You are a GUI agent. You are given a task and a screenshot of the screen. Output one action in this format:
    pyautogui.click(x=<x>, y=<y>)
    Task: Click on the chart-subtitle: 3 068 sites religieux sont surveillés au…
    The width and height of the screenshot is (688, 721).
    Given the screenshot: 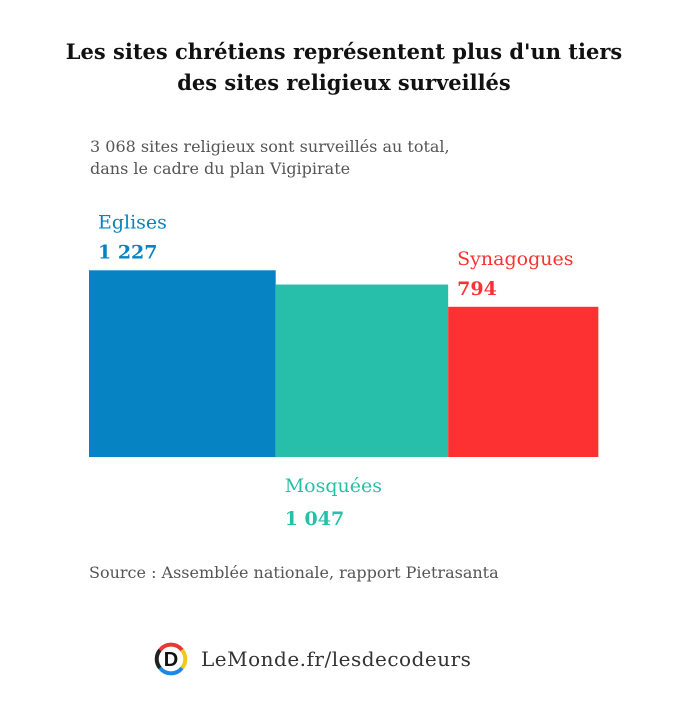 What is the action you would take?
    pyautogui.click(x=270, y=158)
    